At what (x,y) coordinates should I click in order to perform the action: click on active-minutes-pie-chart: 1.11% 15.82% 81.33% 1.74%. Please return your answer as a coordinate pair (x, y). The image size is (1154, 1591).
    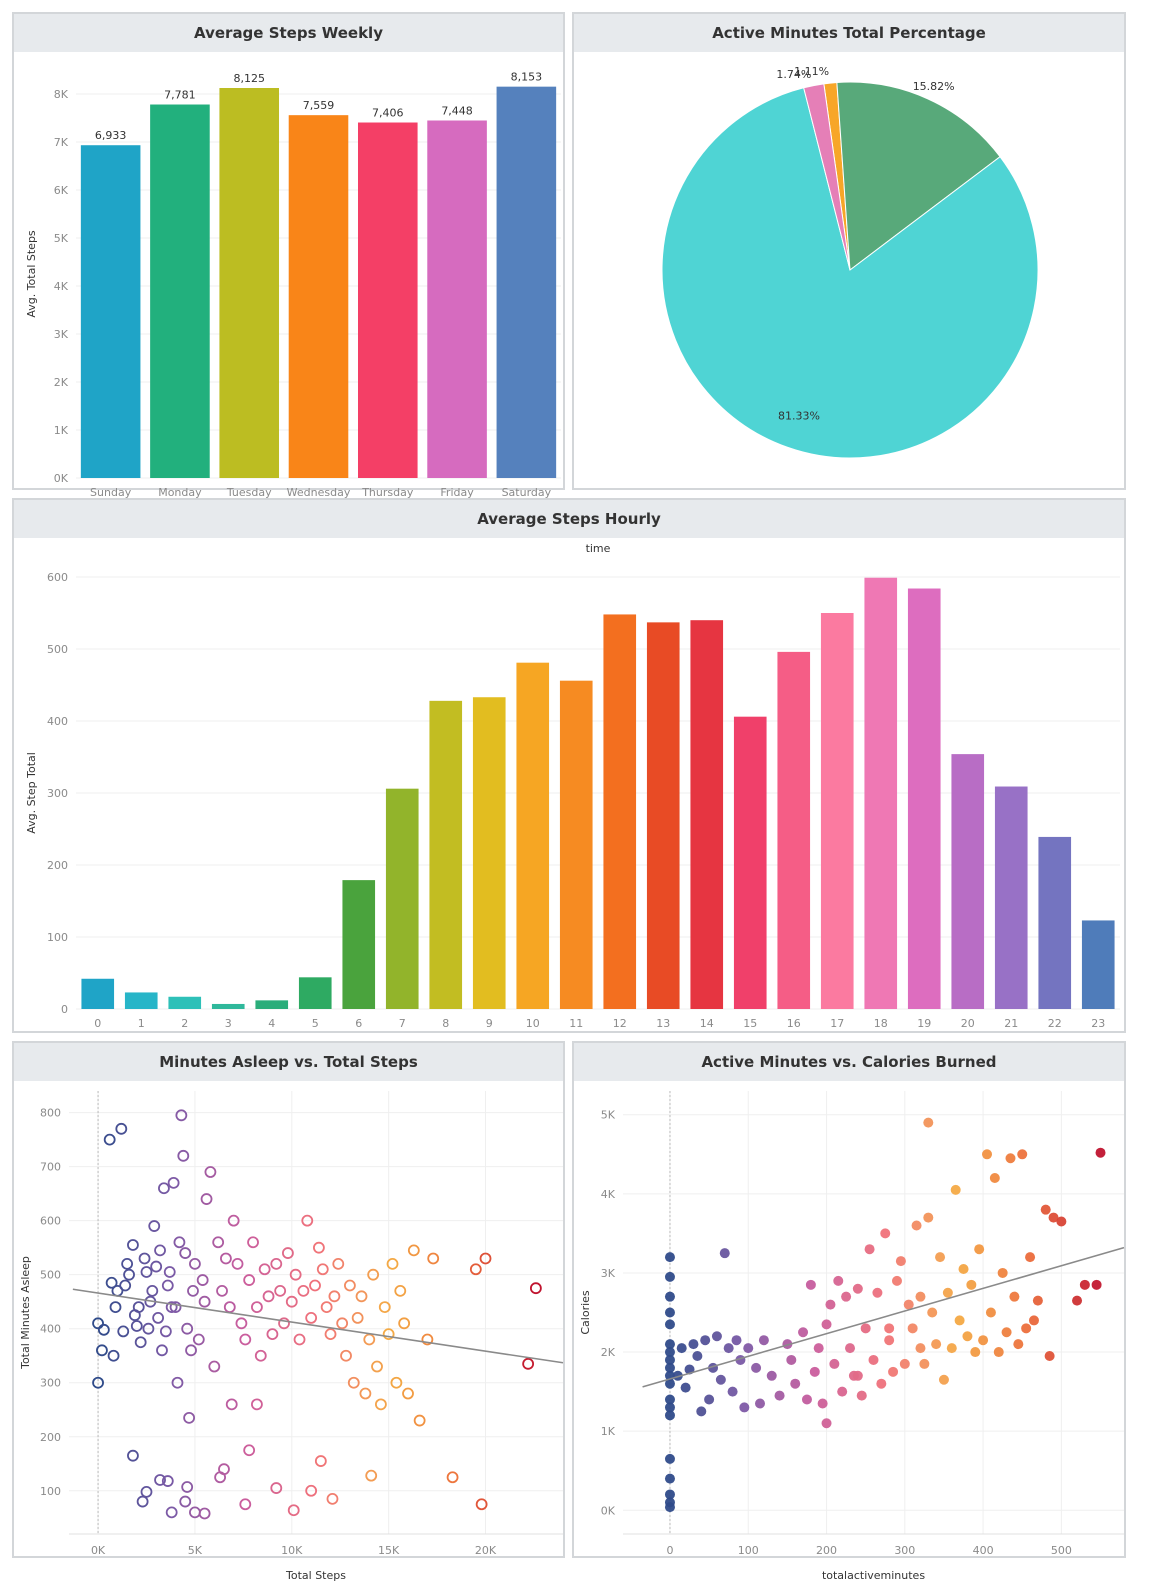
    Looking at the image, I should click on (850, 262).